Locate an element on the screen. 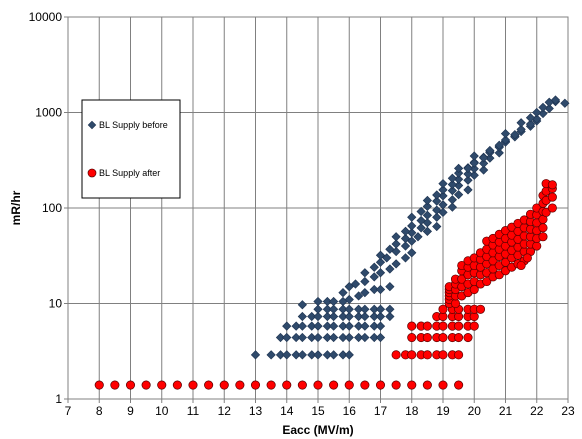  x-tick-label: 19 is located at coordinates (443, 411).